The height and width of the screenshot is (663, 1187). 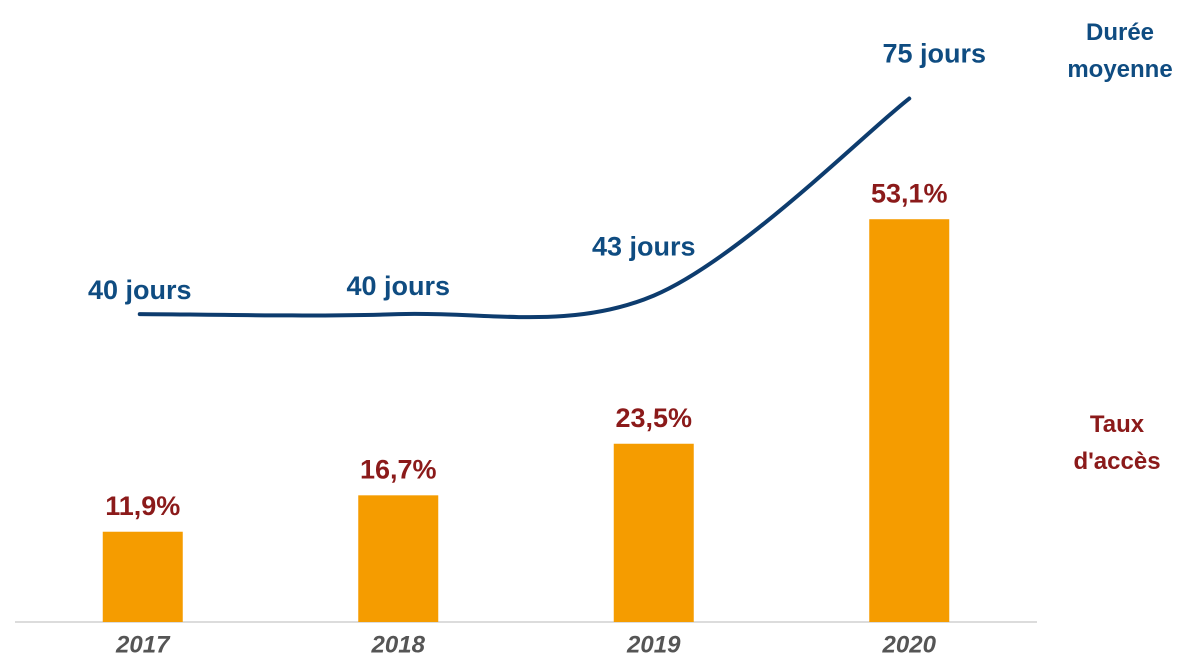 I want to click on x-tick-label: 2018, so click(x=398, y=644).